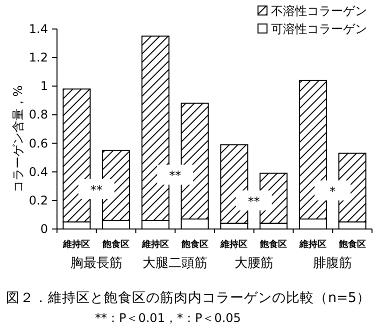  What do you see at coordinates (18, 139) in the screenshot?
I see `y-axis-title: コラーゲン含量，%` at bounding box center [18, 139].